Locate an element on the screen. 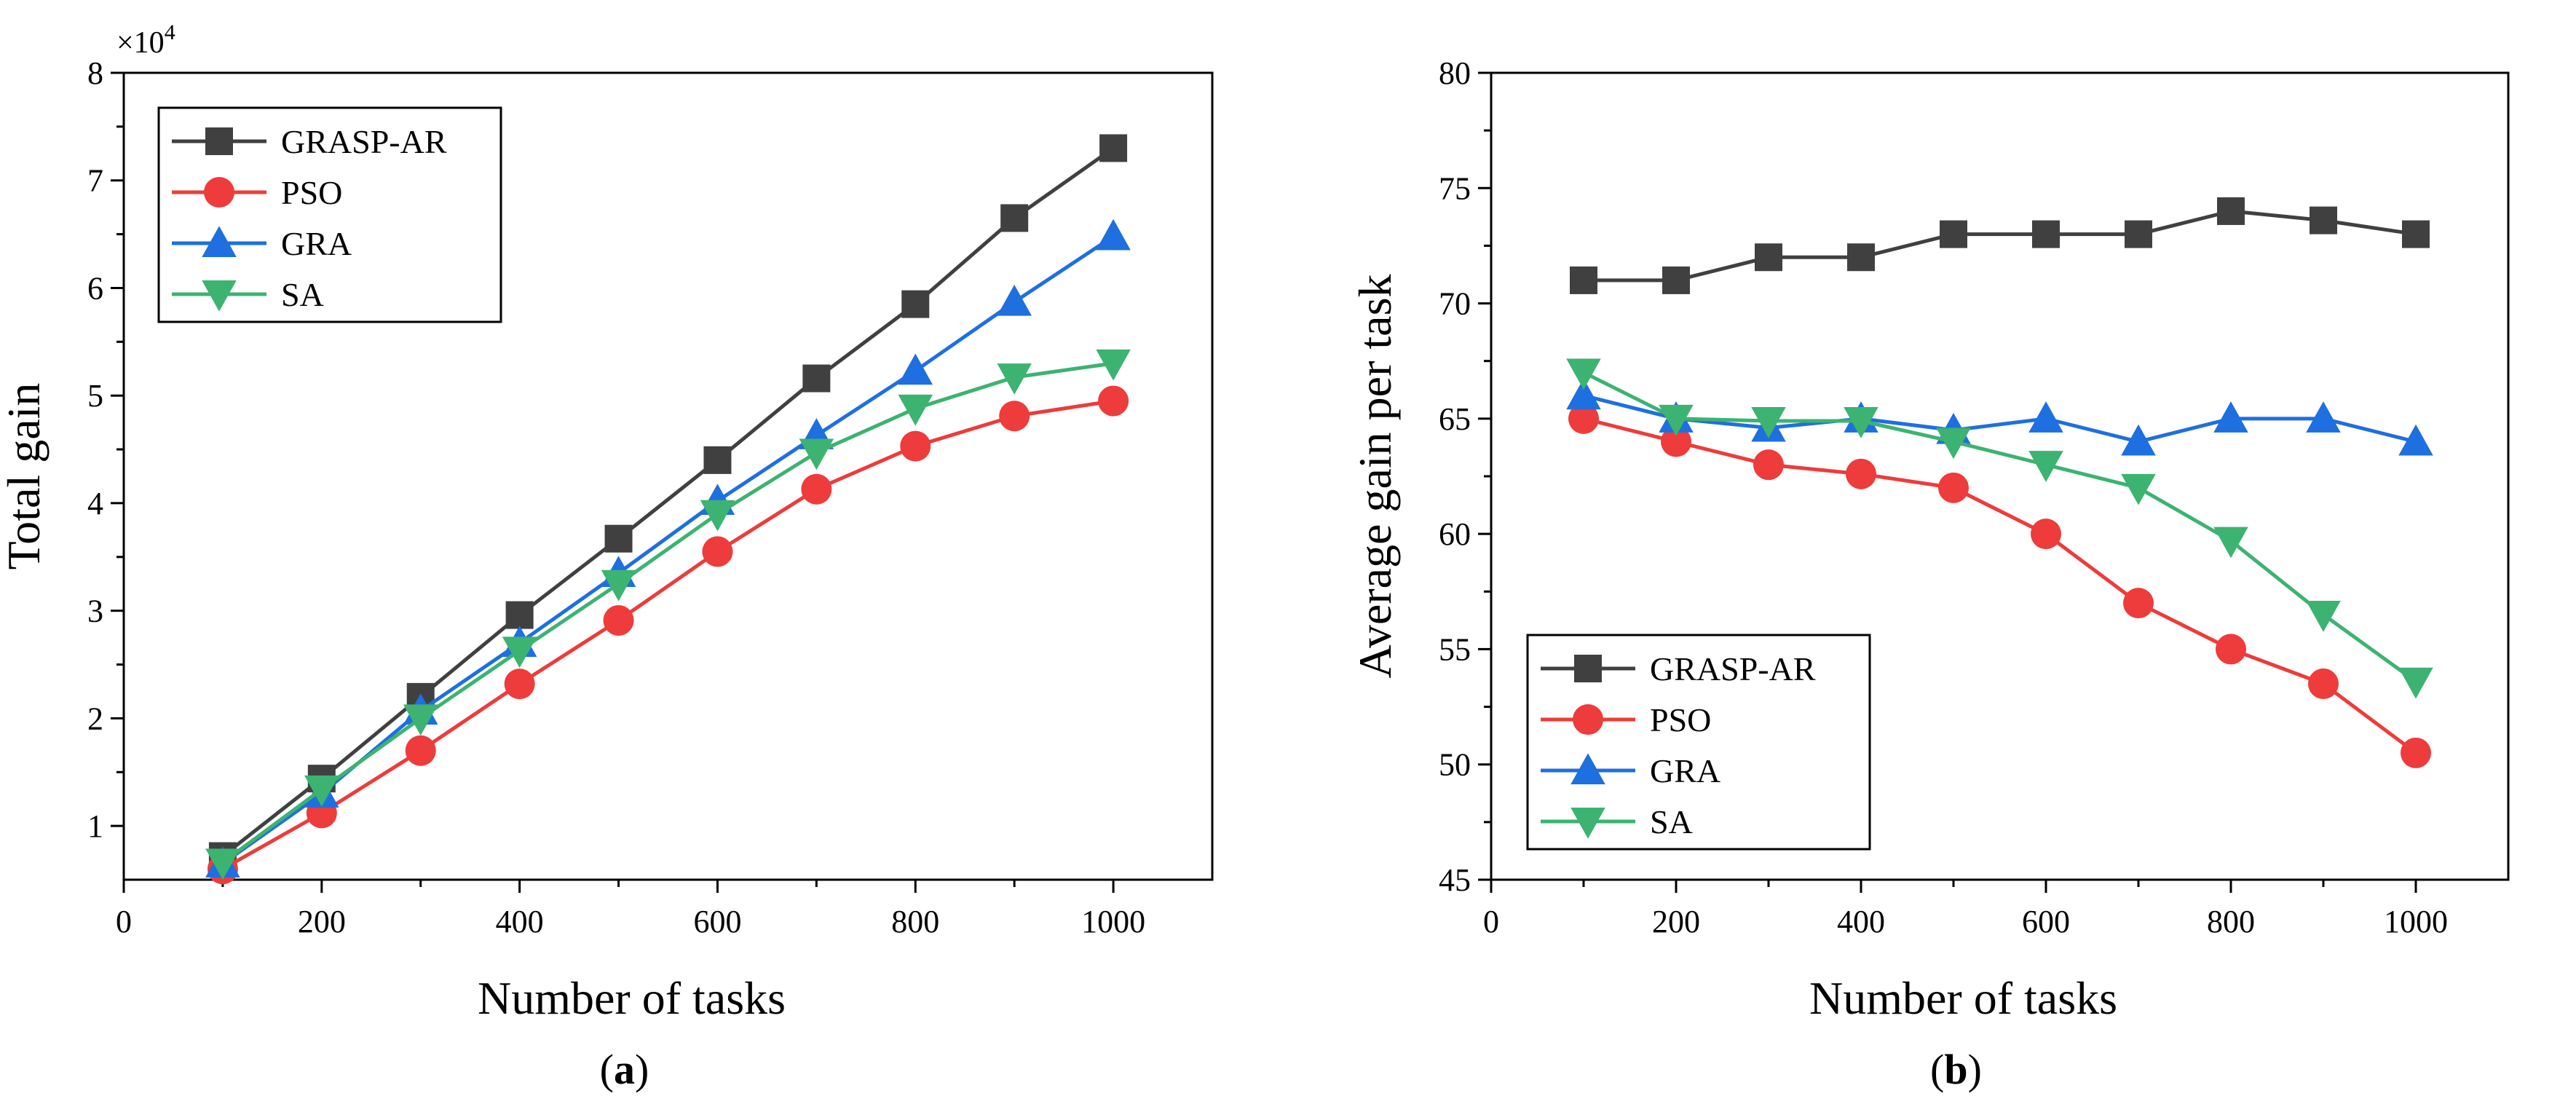 The height and width of the screenshot is (1096, 2576). panel-a-sub-label-part: ( is located at coordinates (607, 1069).